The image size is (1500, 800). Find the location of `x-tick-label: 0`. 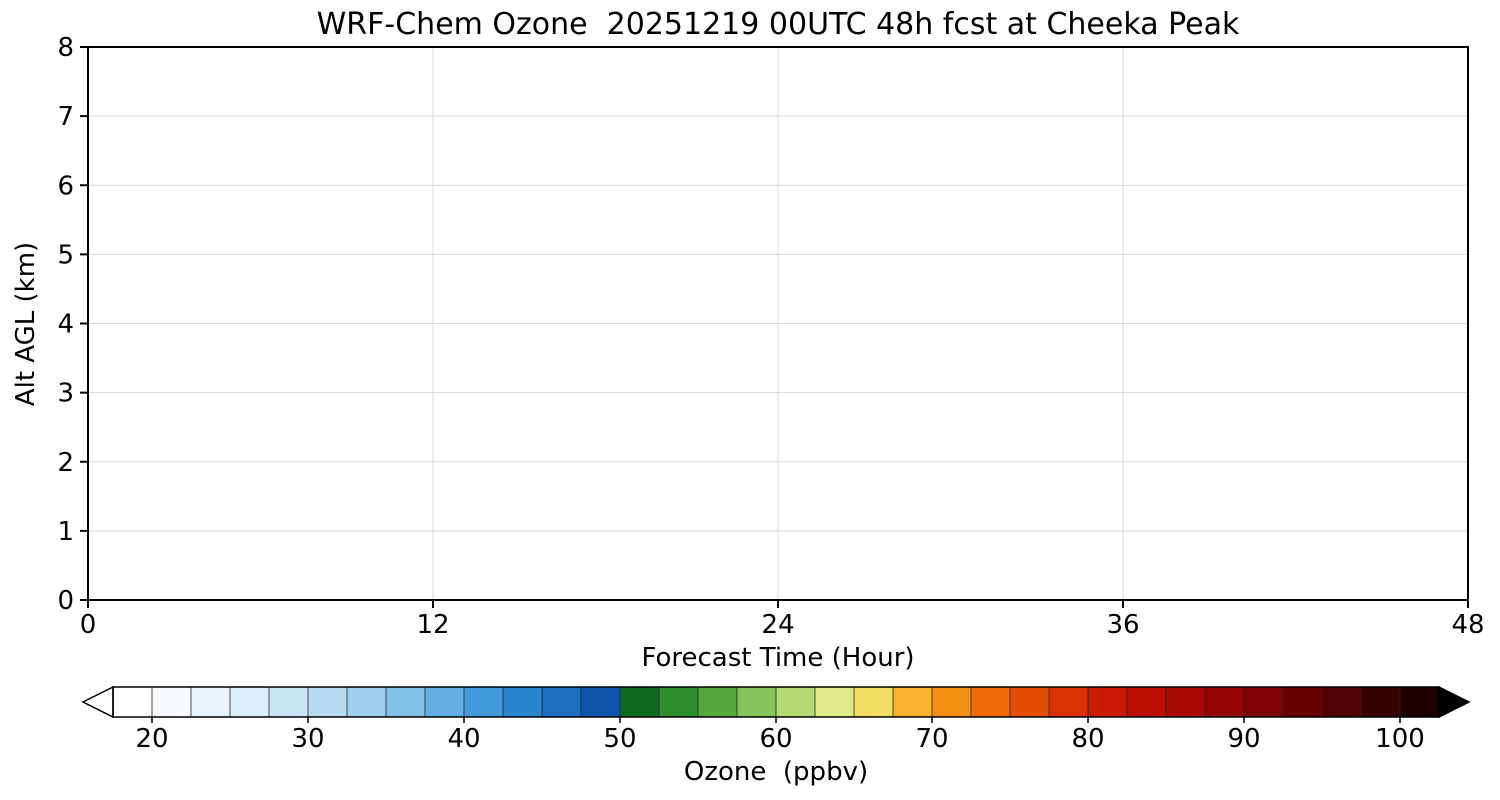

x-tick-label: 0 is located at coordinates (88, 625).